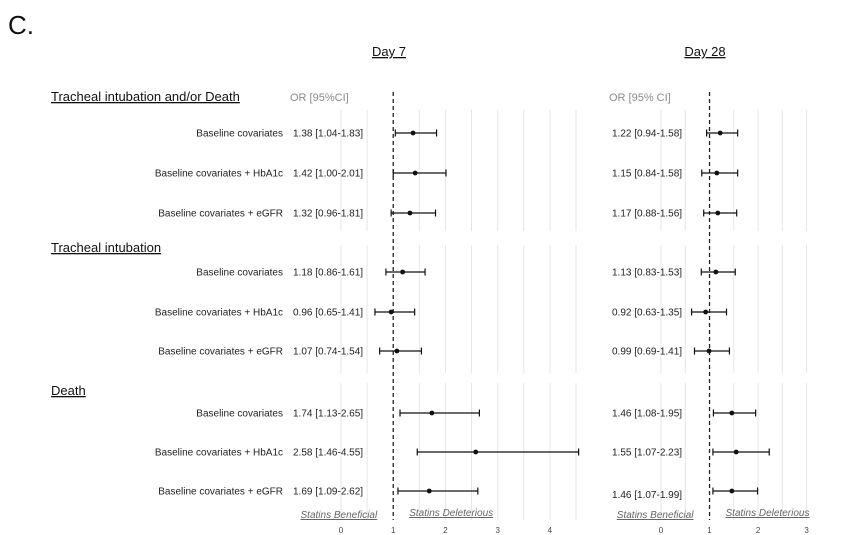  I want to click on group-title: Tracheal intubation and/or Death, so click(145, 96).